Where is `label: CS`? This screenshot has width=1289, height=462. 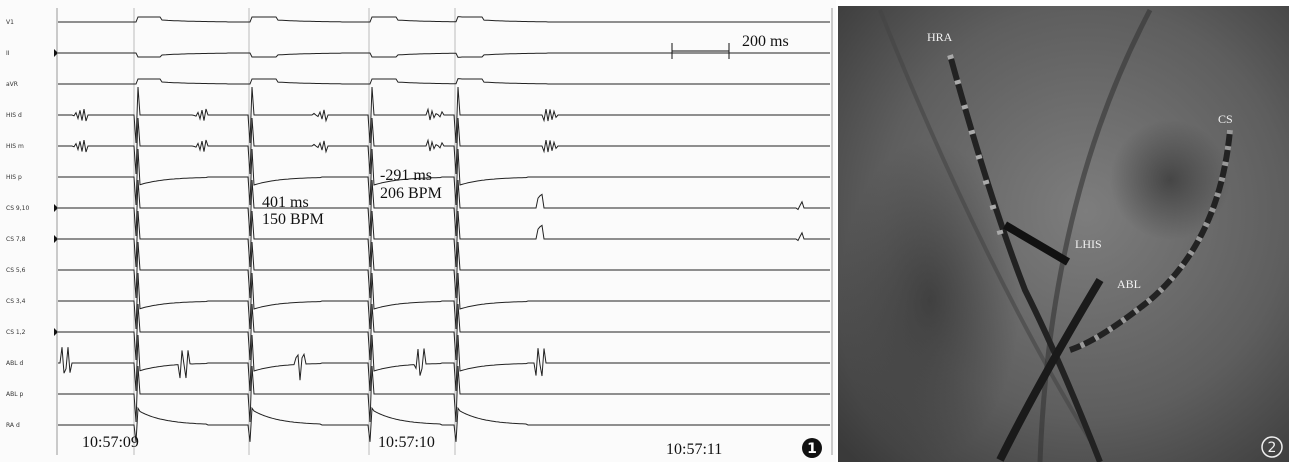
label: CS is located at coordinates (1225, 119).